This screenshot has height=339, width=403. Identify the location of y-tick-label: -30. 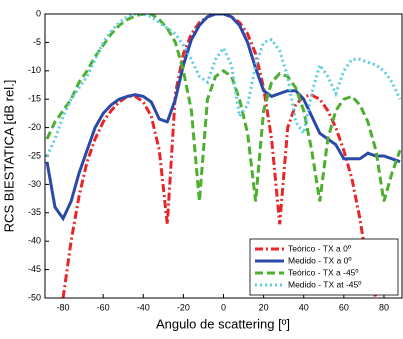
(34, 184).